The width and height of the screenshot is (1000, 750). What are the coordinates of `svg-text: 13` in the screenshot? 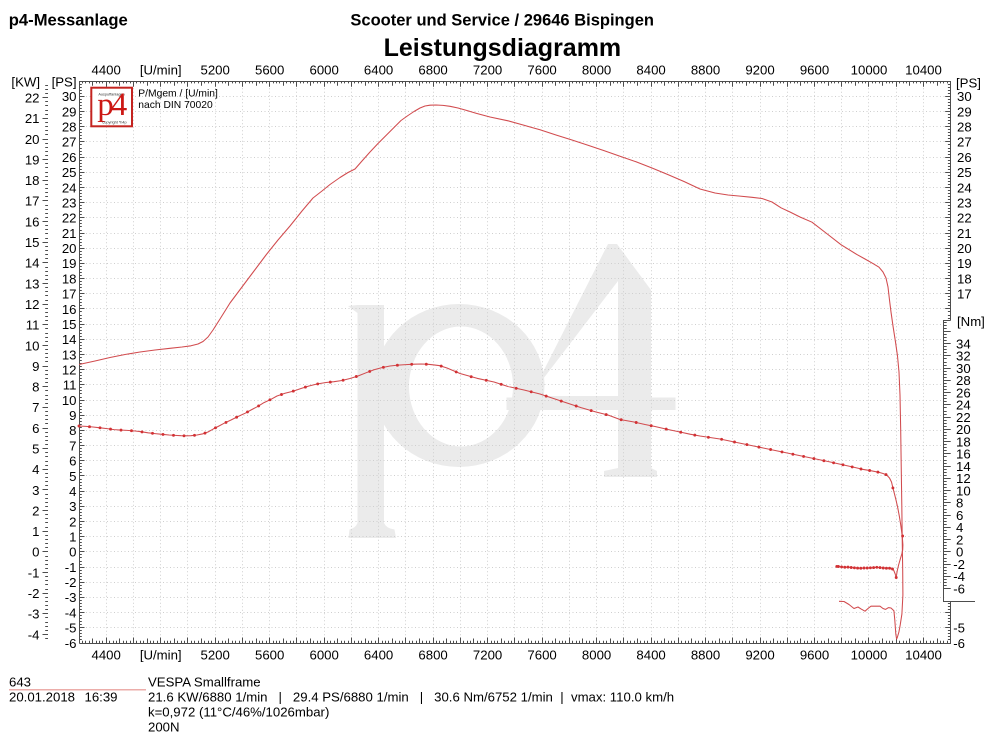 It's located at (69, 354).